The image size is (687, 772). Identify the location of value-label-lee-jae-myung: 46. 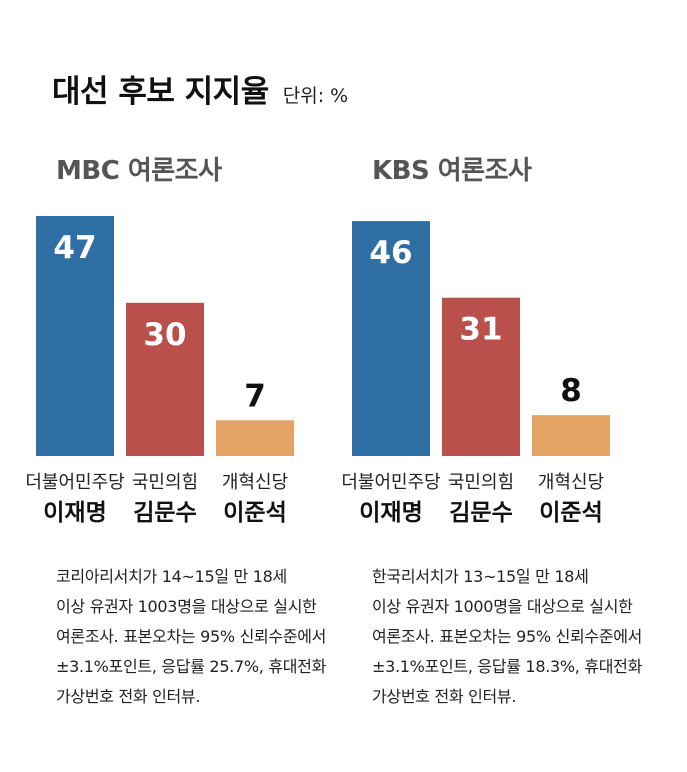
(390, 253).